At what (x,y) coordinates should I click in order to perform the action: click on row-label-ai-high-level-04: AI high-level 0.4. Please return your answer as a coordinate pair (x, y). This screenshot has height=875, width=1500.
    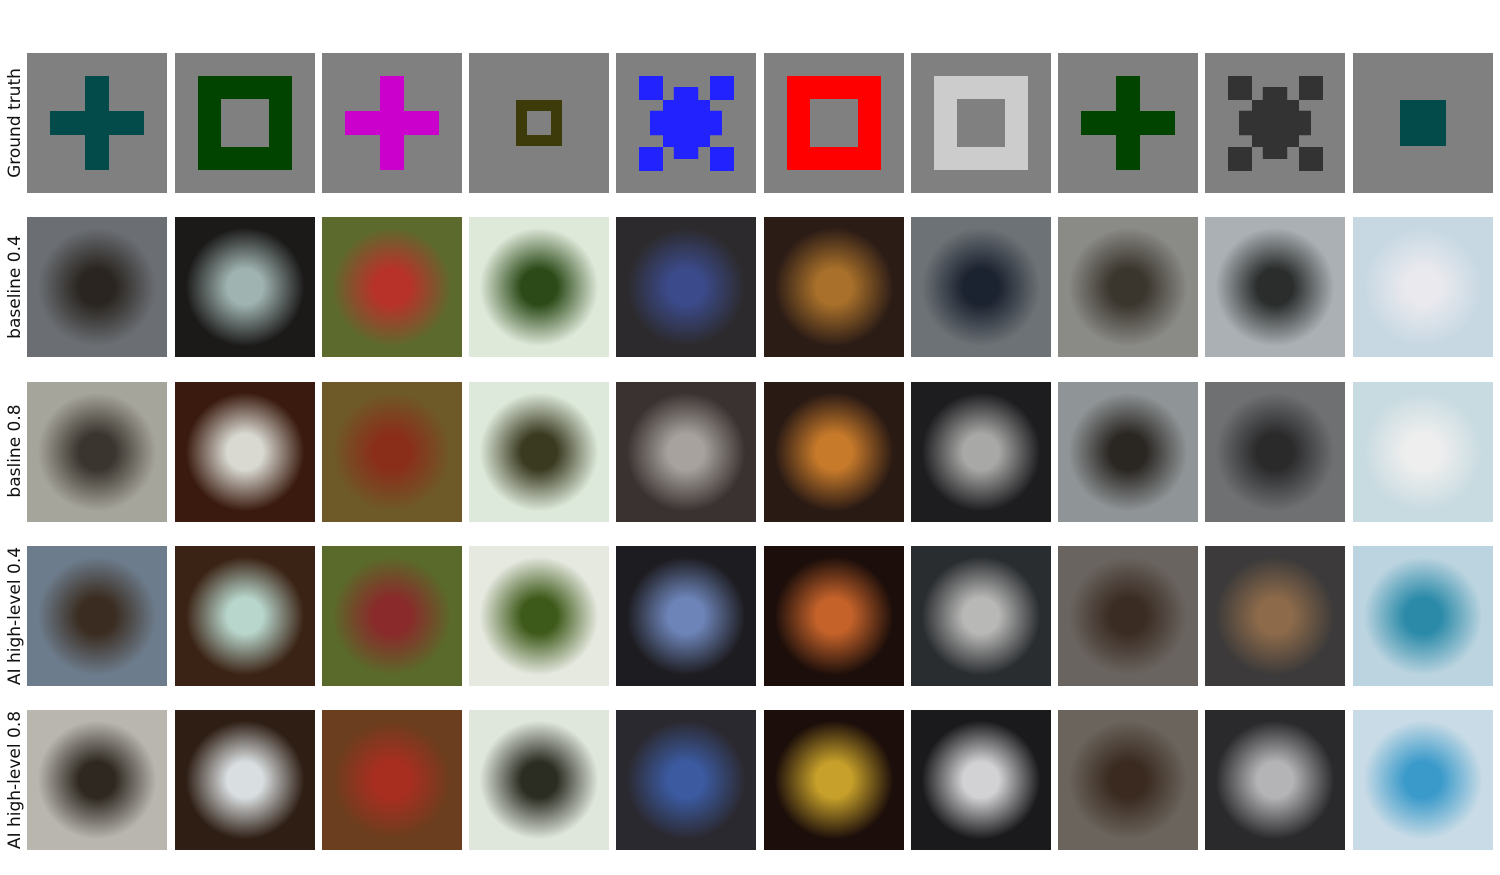
    Looking at the image, I should click on (15, 616).